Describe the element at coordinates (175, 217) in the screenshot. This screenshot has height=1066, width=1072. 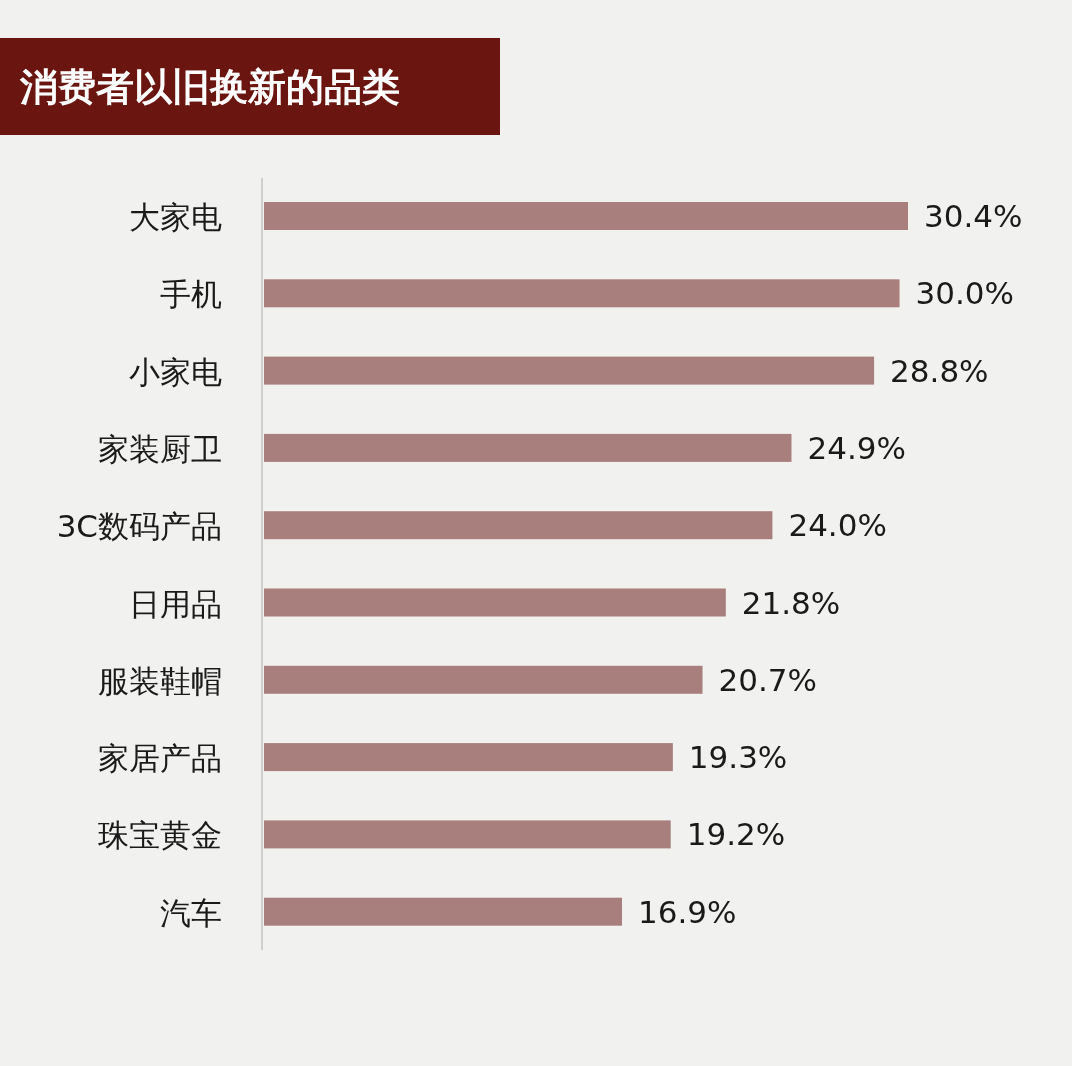
I see `y-tick-label: 大家电` at that location.